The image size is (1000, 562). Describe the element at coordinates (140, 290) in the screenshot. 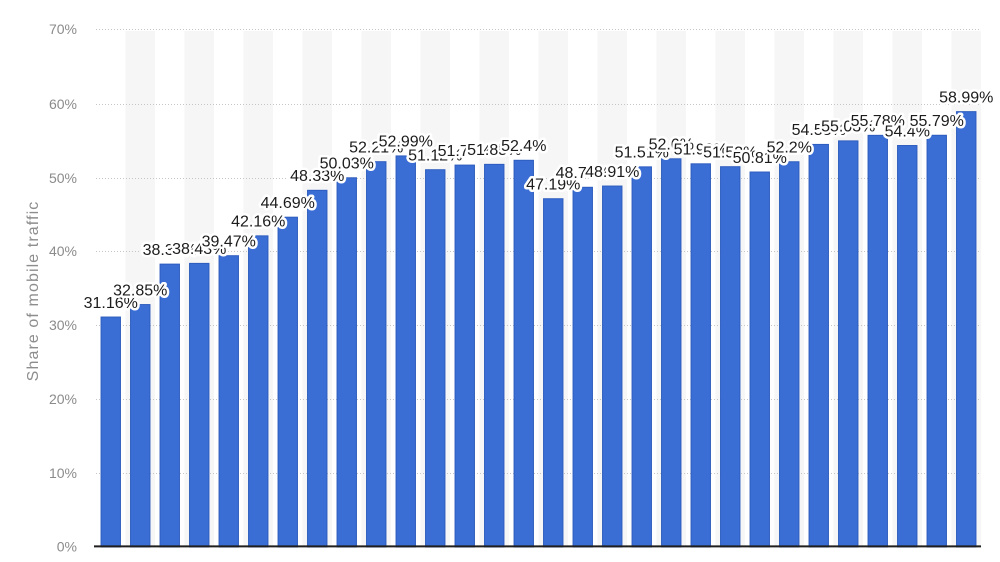

I see `svg-text: 32.85%` at that location.